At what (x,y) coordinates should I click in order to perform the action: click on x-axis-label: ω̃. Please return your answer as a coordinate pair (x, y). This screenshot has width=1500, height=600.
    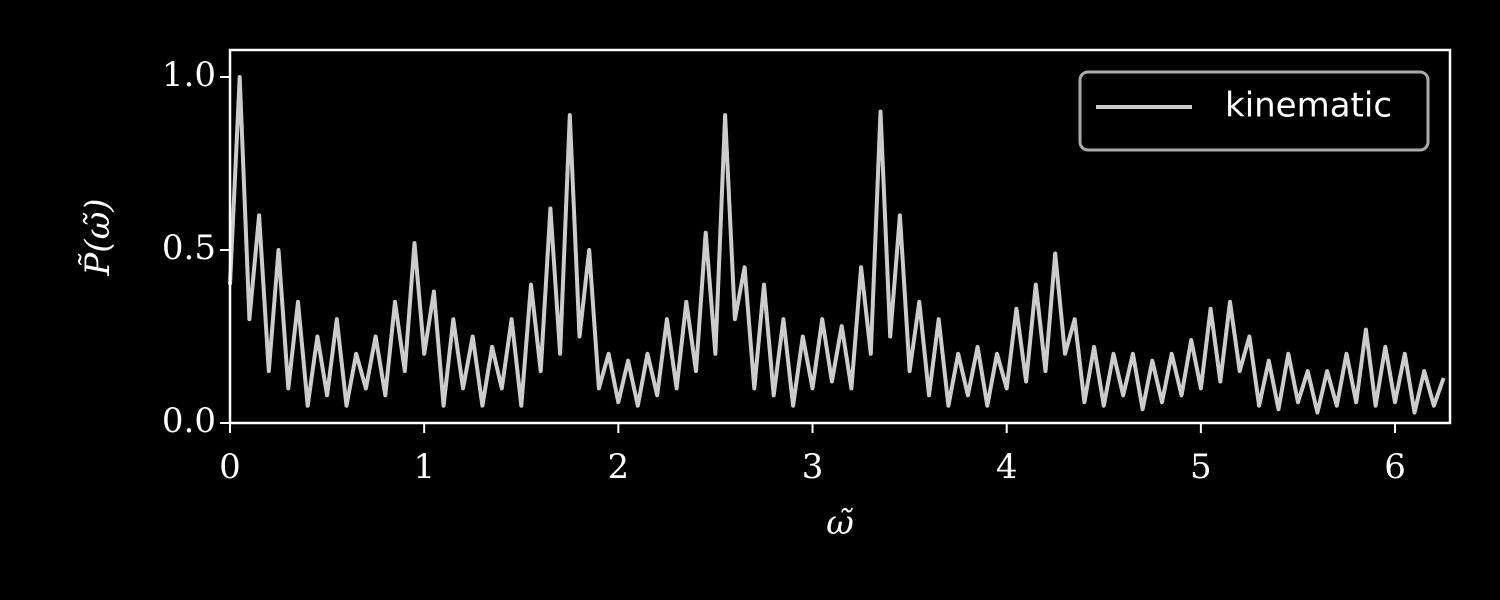
    Looking at the image, I should click on (840, 523).